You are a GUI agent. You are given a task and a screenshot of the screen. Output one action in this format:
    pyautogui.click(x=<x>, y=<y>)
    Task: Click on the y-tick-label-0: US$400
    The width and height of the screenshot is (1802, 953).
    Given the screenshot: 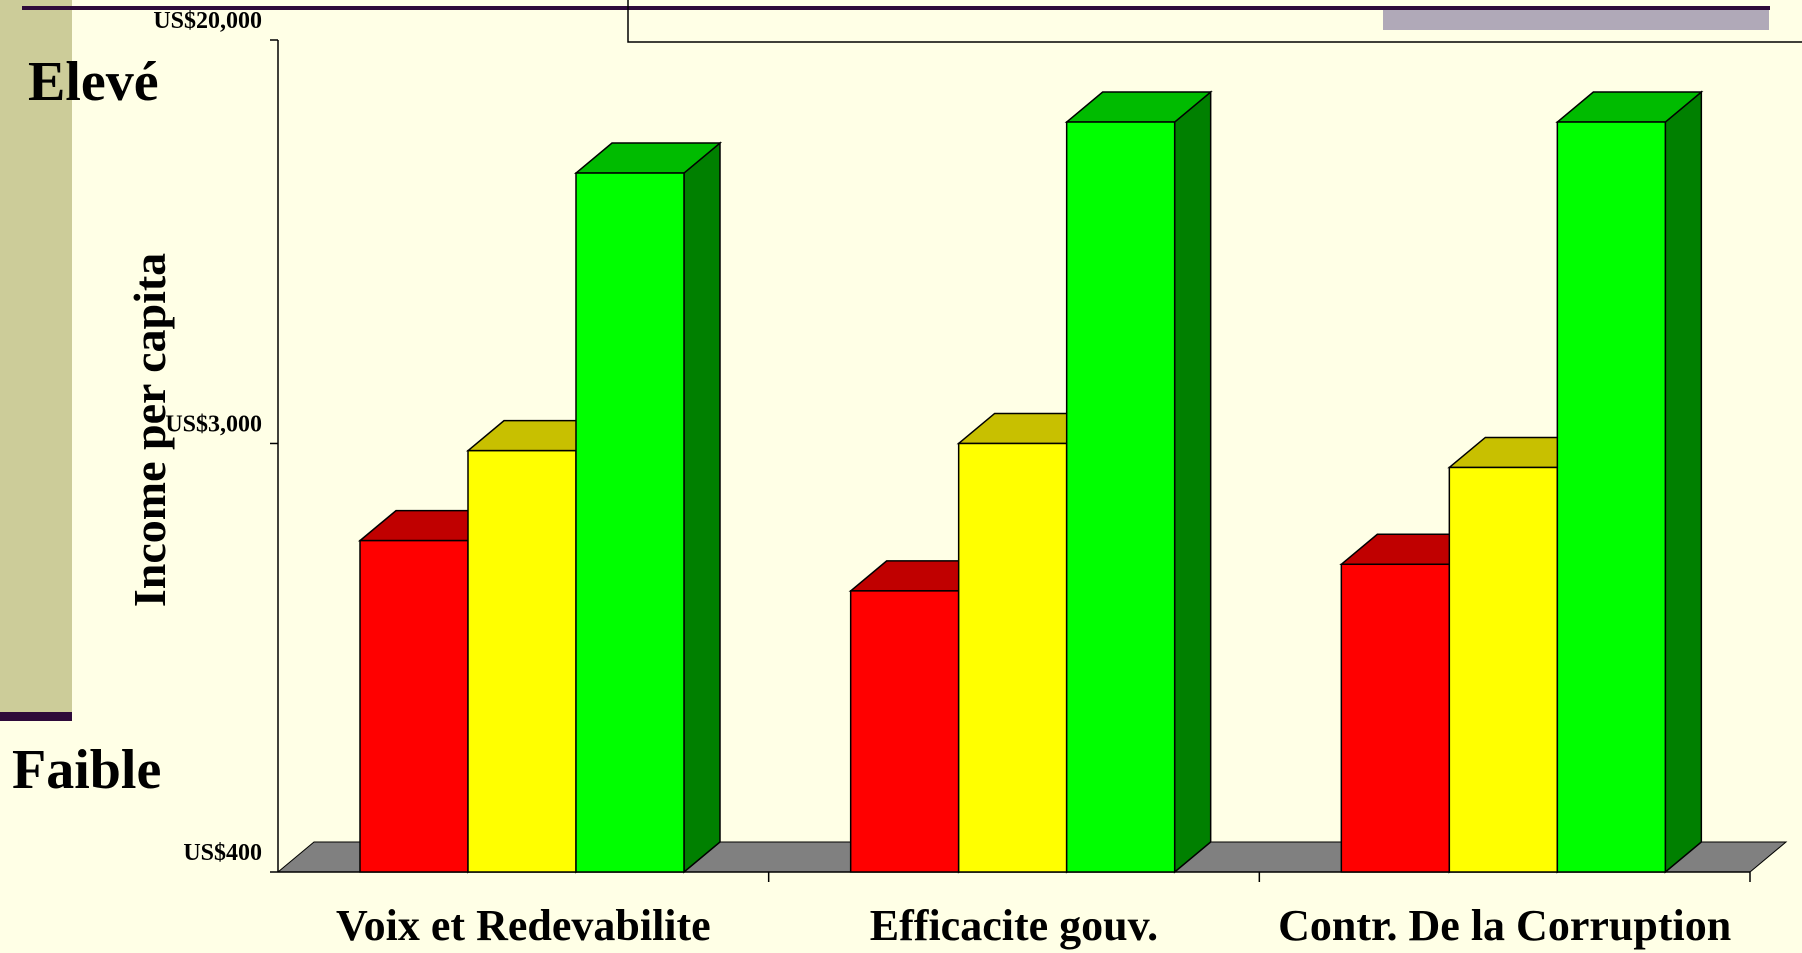 What is the action you would take?
    pyautogui.click(x=222, y=853)
    